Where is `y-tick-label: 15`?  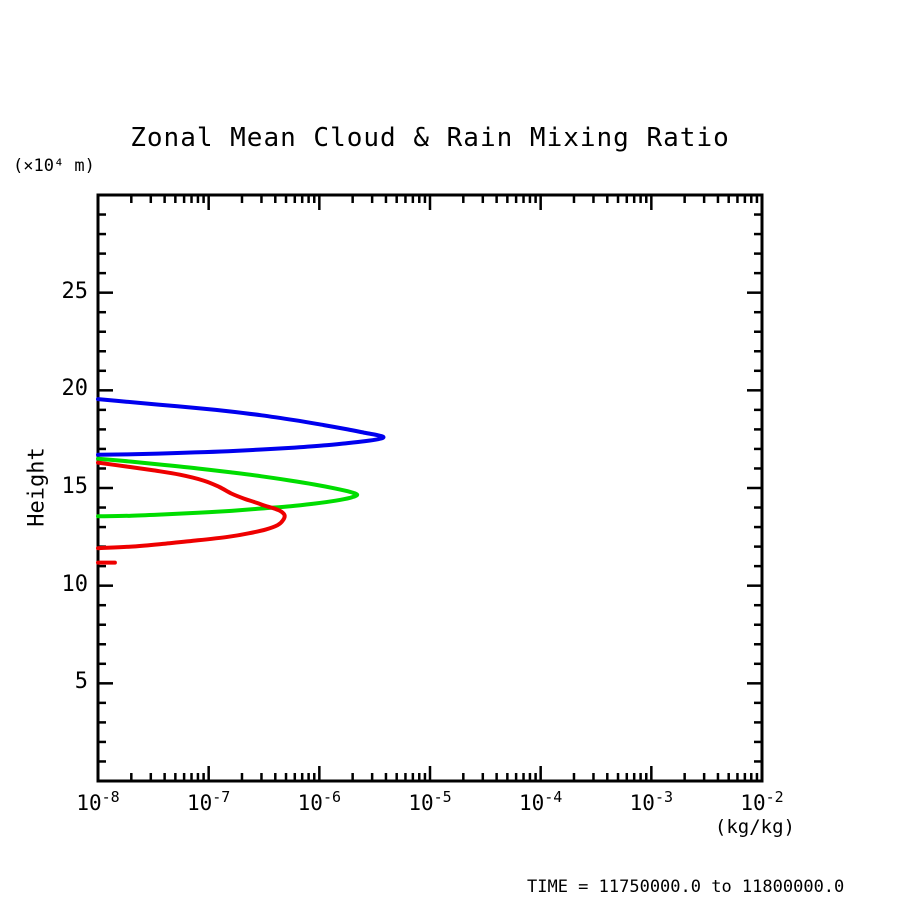 y-tick-label: 15 is located at coordinates (75, 486).